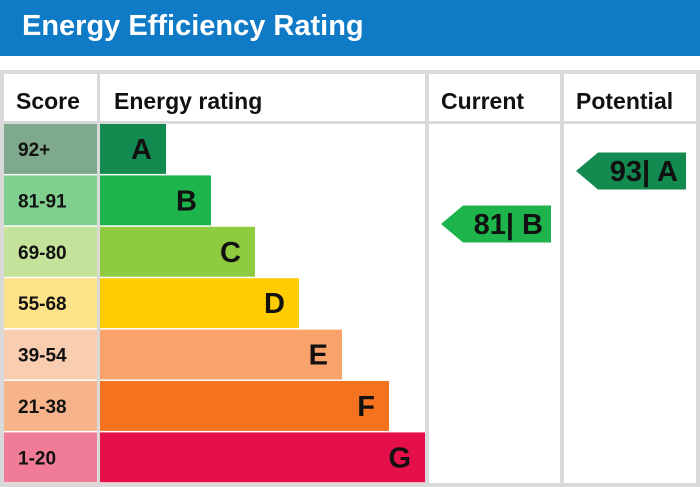 The width and height of the screenshot is (700, 487). I want to click on score-header: Score, so click(48, 101).